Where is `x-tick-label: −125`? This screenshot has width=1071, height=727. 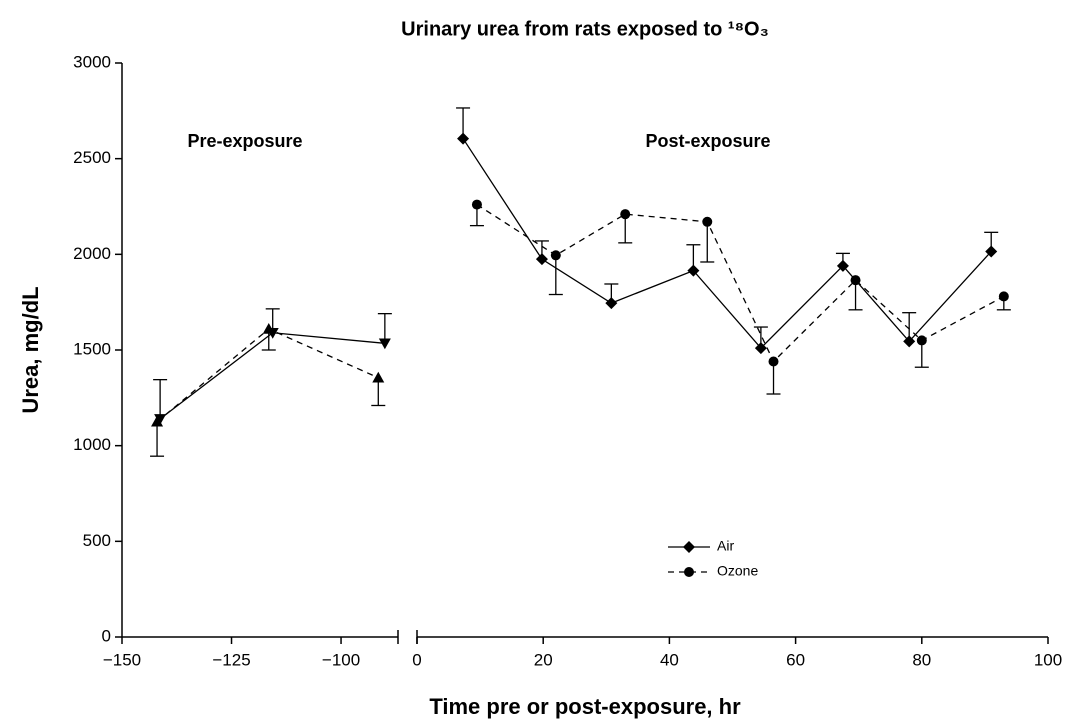
x-tick-label: −125 is located at coordinates (231, 659).